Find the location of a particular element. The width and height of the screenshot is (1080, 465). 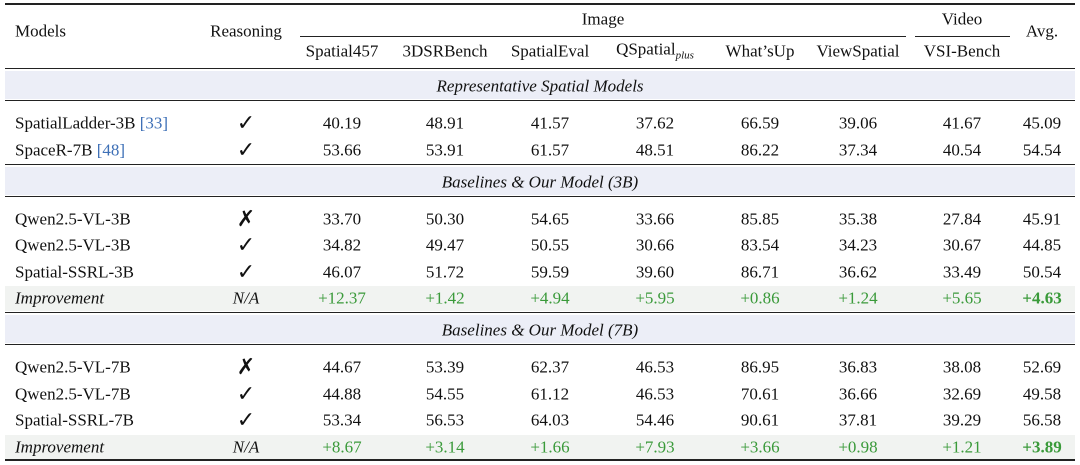

model-text: SpatialLadder-3B is located at coordinates (75, 123).